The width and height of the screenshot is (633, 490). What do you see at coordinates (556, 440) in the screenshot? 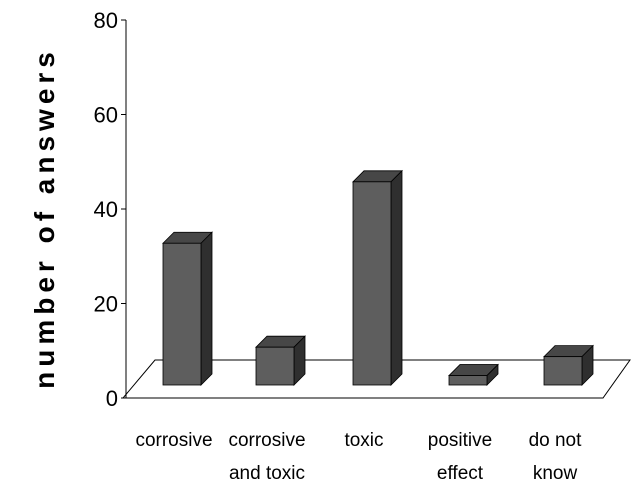
I see `x-category-label-line: do not` at bounding box center [556, 440].